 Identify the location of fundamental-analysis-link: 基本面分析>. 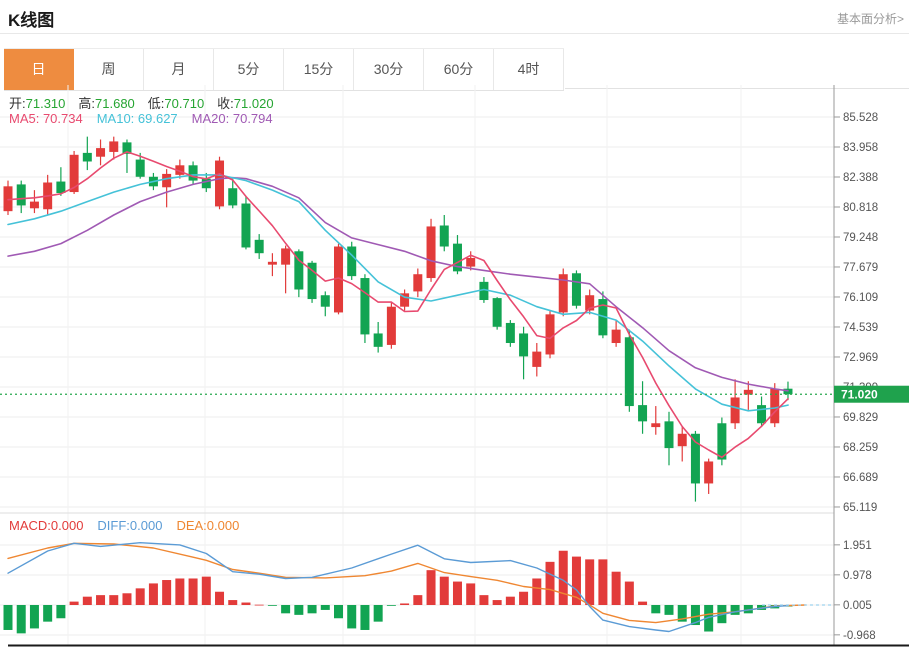
(870, 19).